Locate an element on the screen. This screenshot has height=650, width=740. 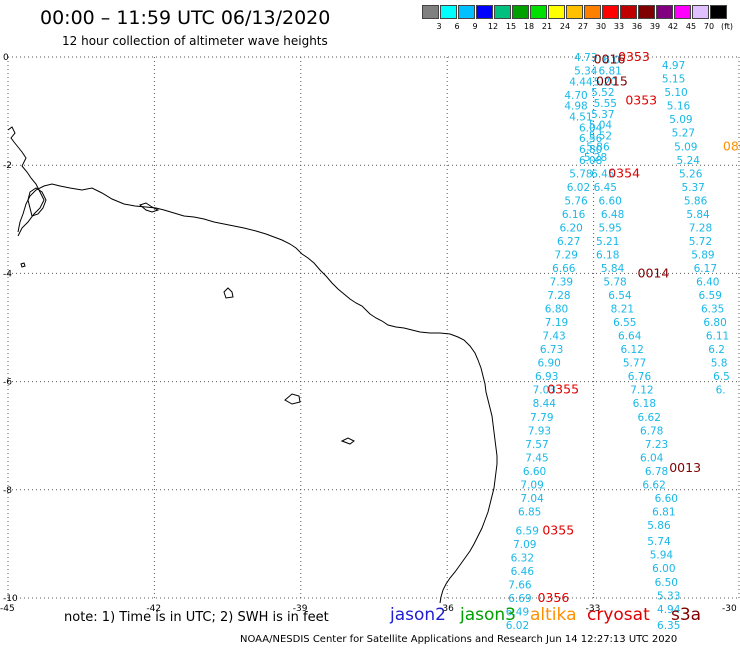
swh-value: 4.94 is located at coordinates (669, 610).